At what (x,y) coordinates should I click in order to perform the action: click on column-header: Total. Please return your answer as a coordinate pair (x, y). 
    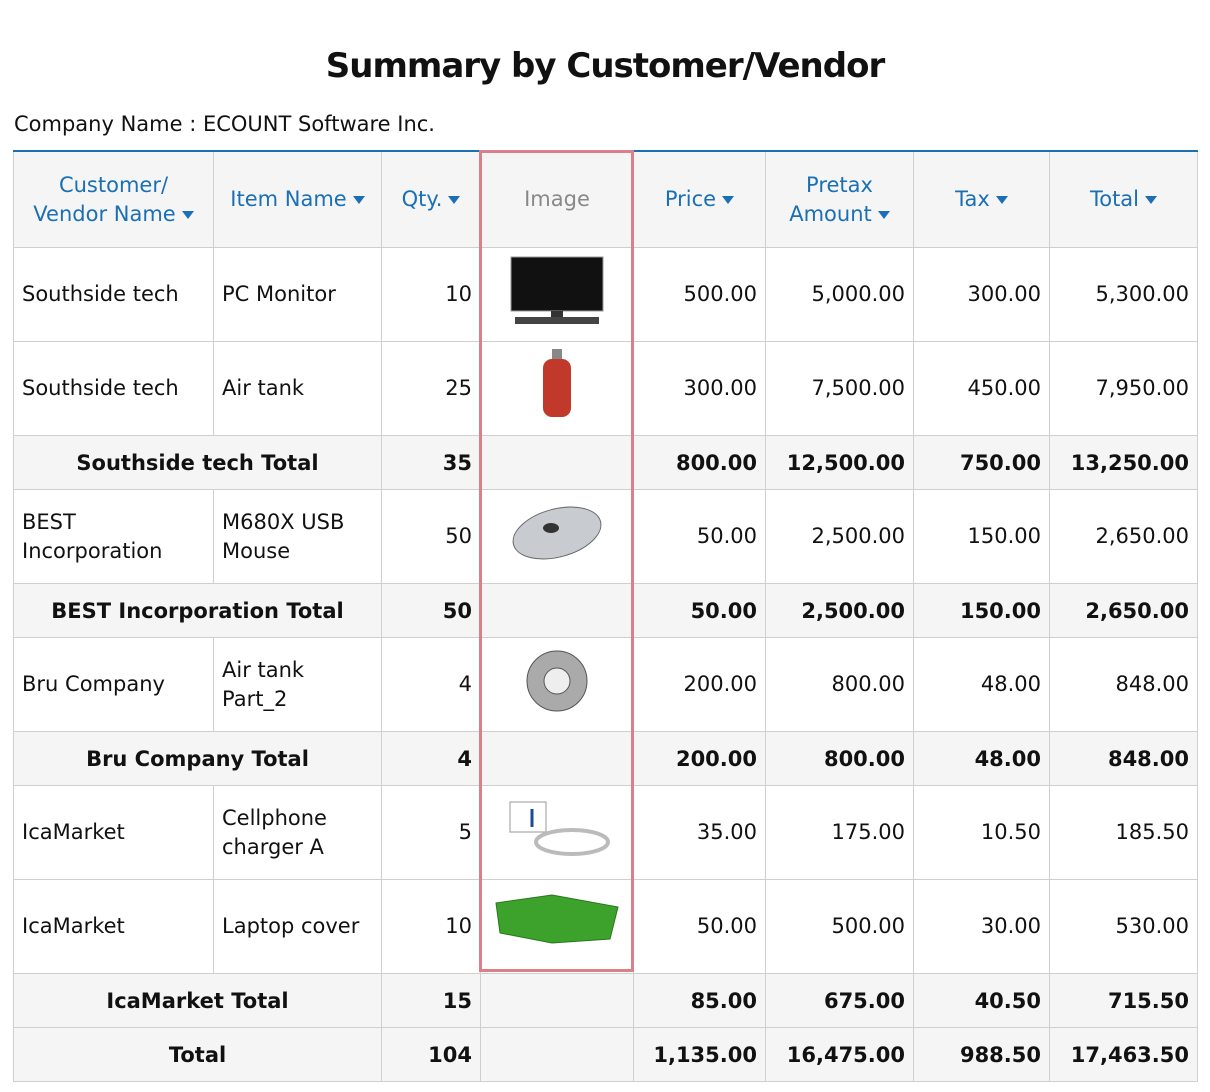
    Looking at the image, I should click on (1123, 199).